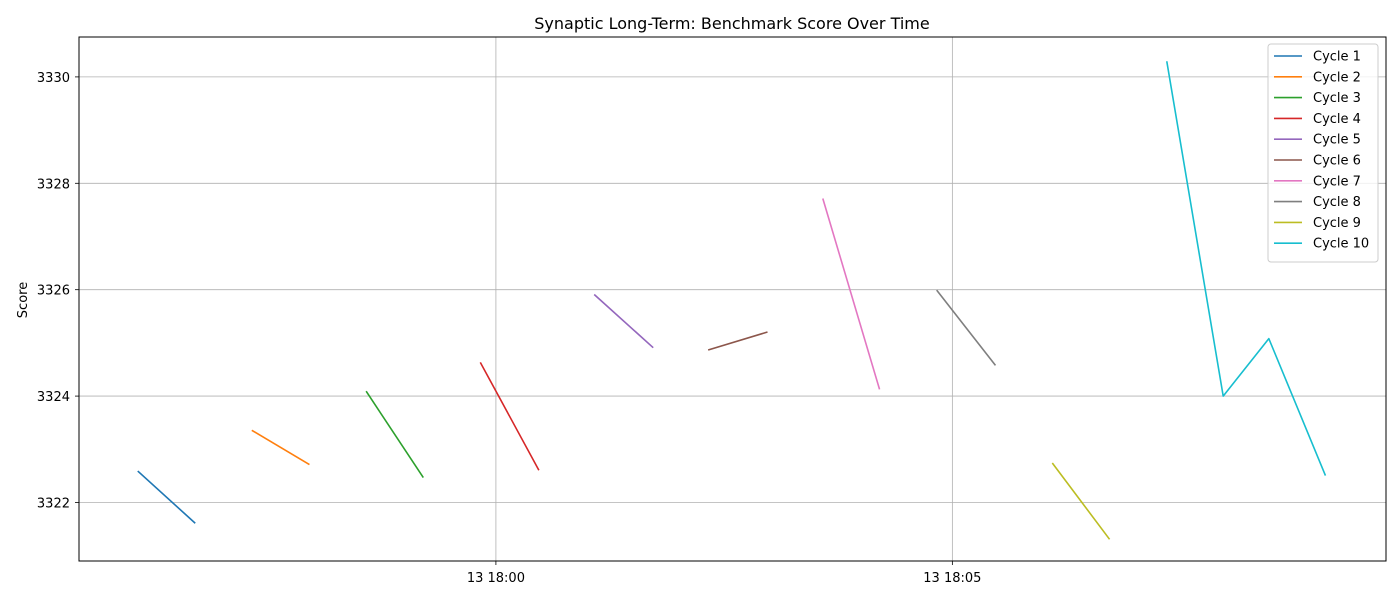 The image size is (1400, 600). I want to click on y-tick-label: 3330, so click(53, 78).